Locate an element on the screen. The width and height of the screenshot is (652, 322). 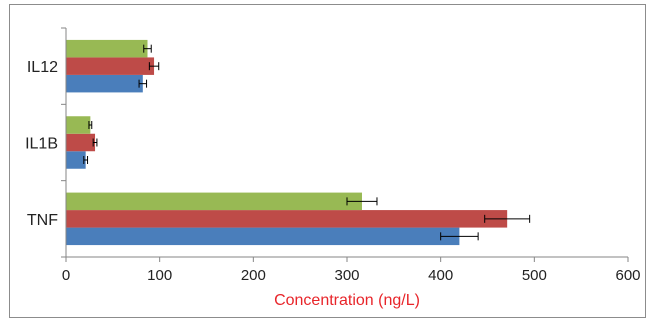
category-label-il1b: IL1B is located at coordinates (41, 144).